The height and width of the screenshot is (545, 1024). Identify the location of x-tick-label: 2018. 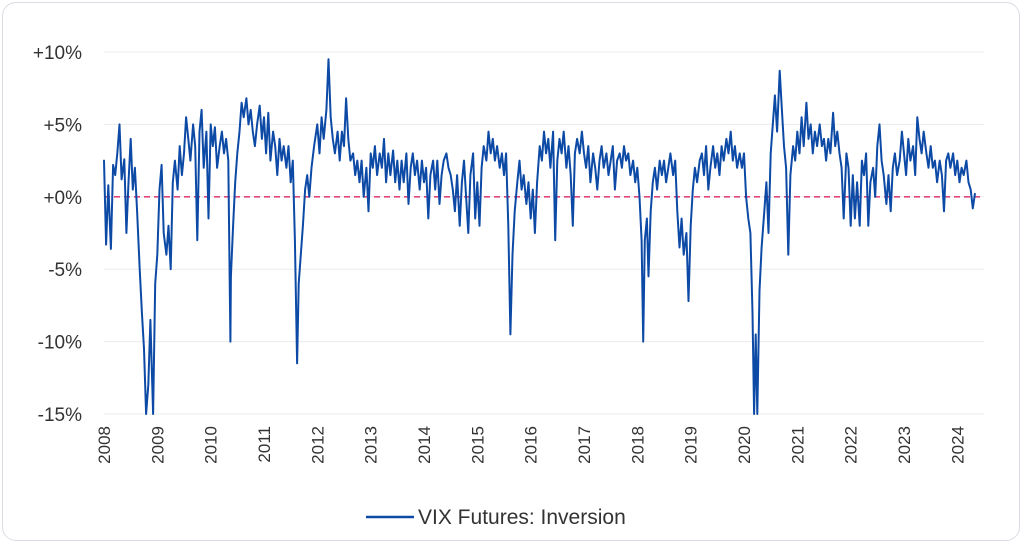
(637, 445).